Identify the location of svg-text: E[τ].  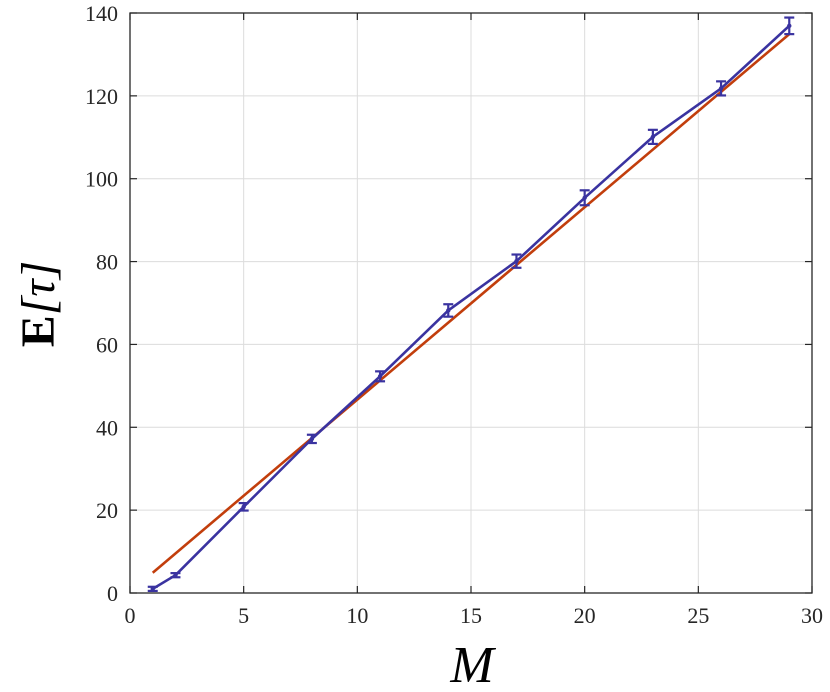
(38, 304).